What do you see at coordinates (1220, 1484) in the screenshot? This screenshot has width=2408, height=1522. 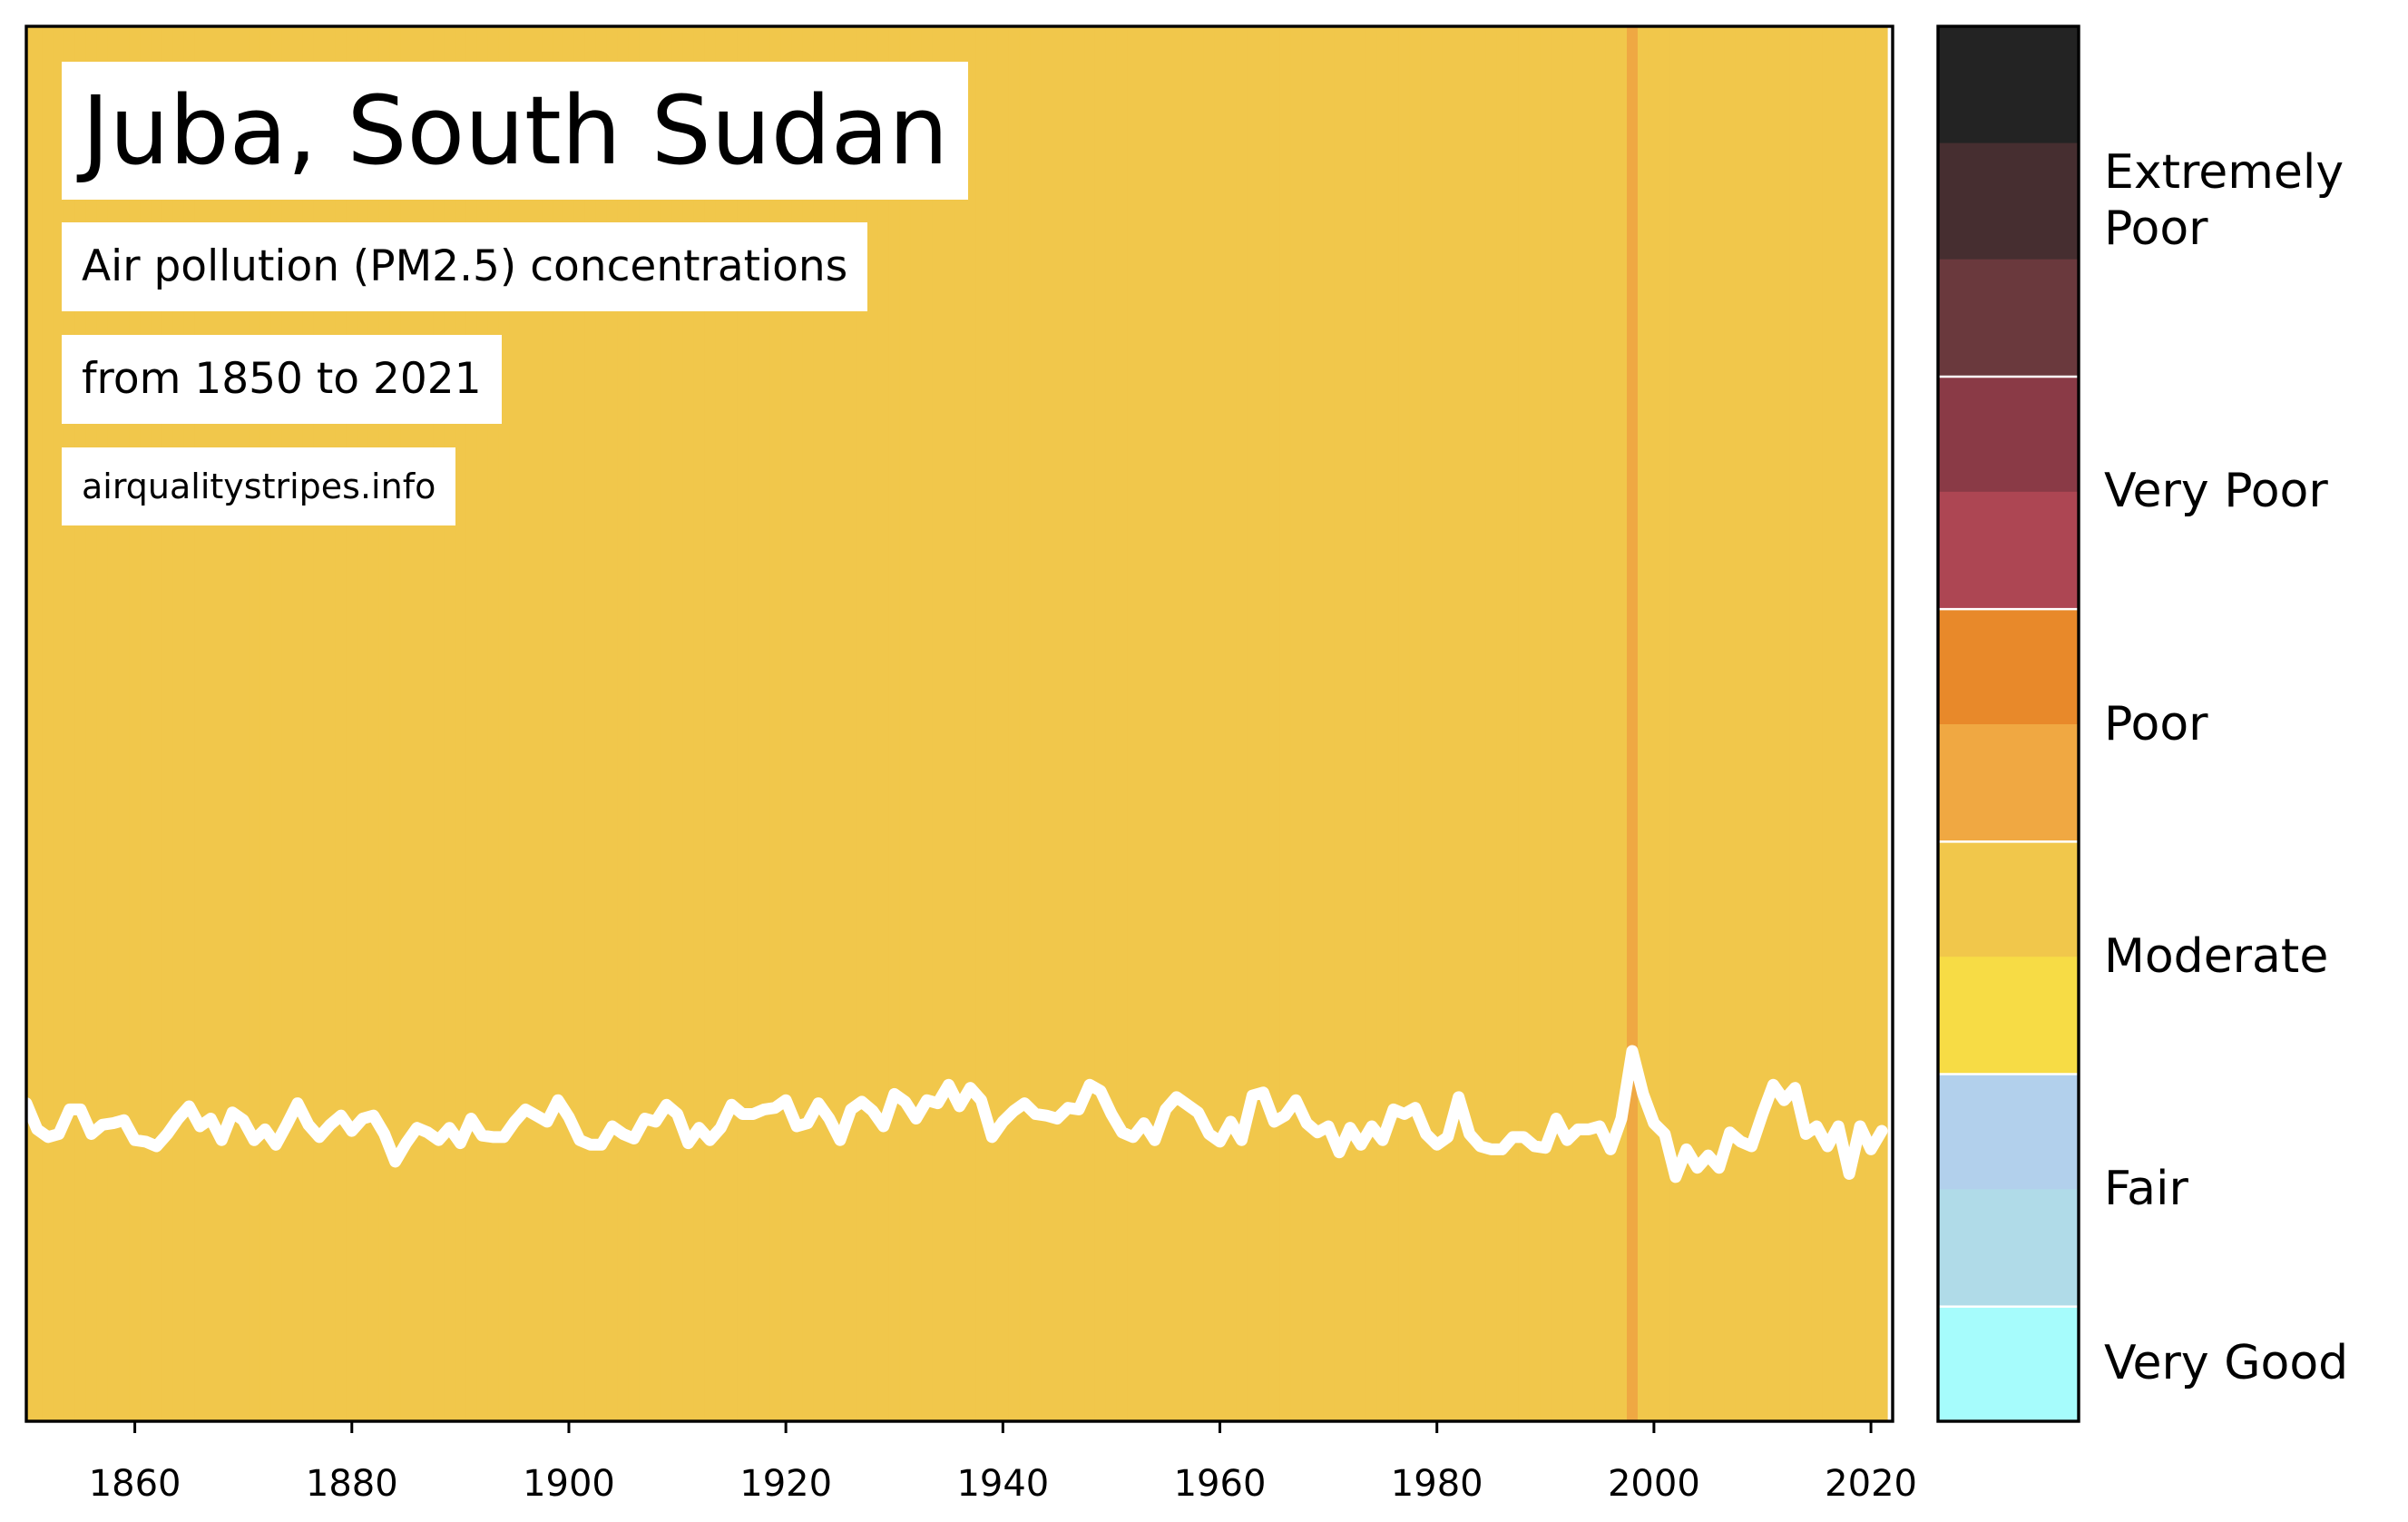 I see `x-tick-label: 1960` at bounding box center [1220, 1484].